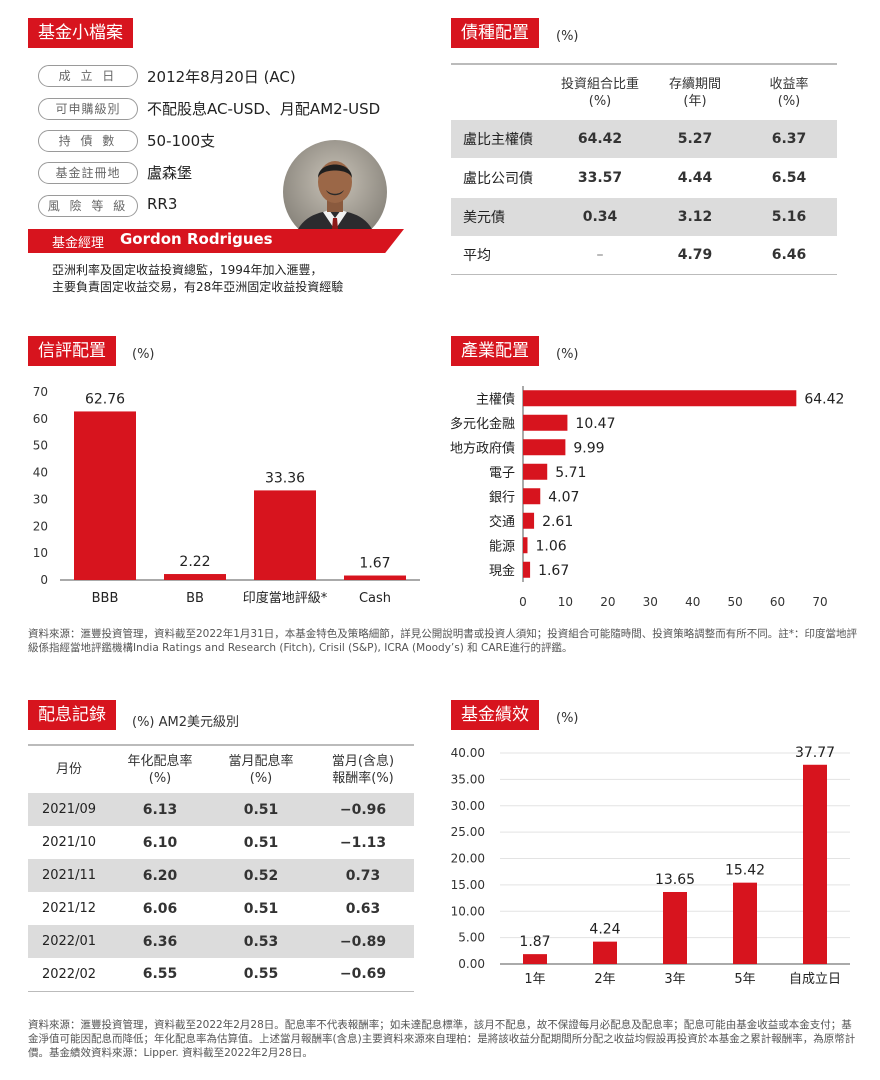  Describe the element at coordinates (72, 715) in the screenshot. I see `dividend-title: 配息記錄` at that location.